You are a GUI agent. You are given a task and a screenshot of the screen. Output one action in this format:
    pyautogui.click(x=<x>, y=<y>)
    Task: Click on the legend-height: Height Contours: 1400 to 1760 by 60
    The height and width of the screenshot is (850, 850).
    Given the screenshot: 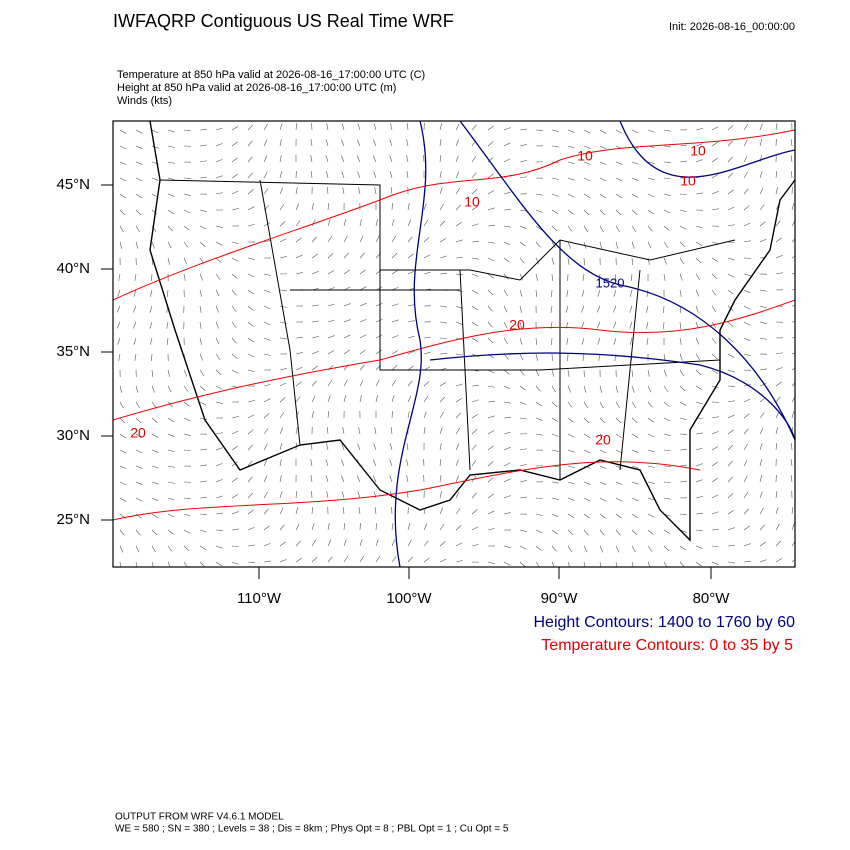 What is the action you would take?
    pyautogui.click(x=664, y=622)
    